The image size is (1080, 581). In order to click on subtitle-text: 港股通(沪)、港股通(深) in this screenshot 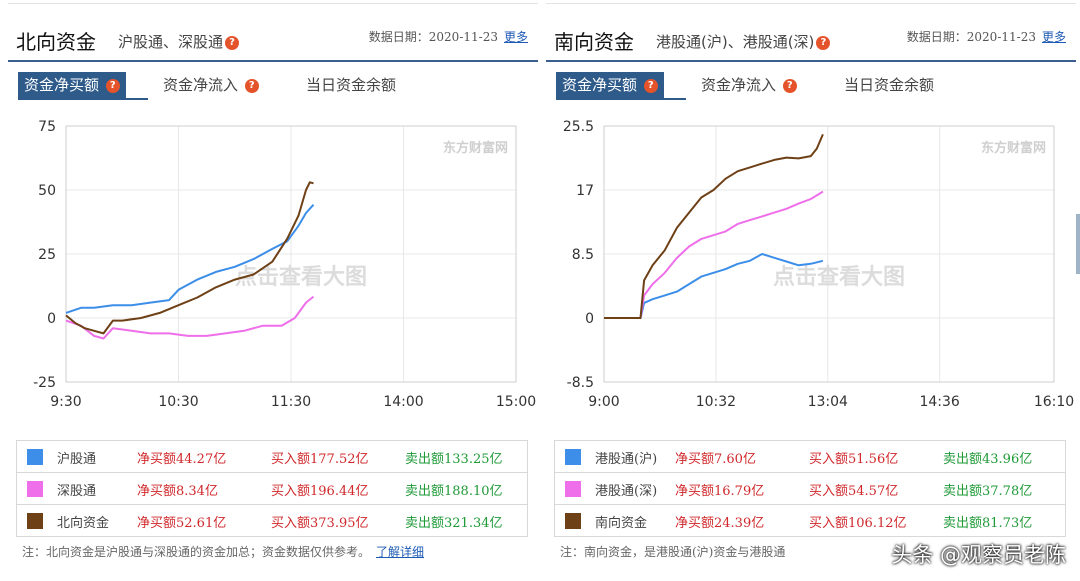, I will do `click(735, 42)`.